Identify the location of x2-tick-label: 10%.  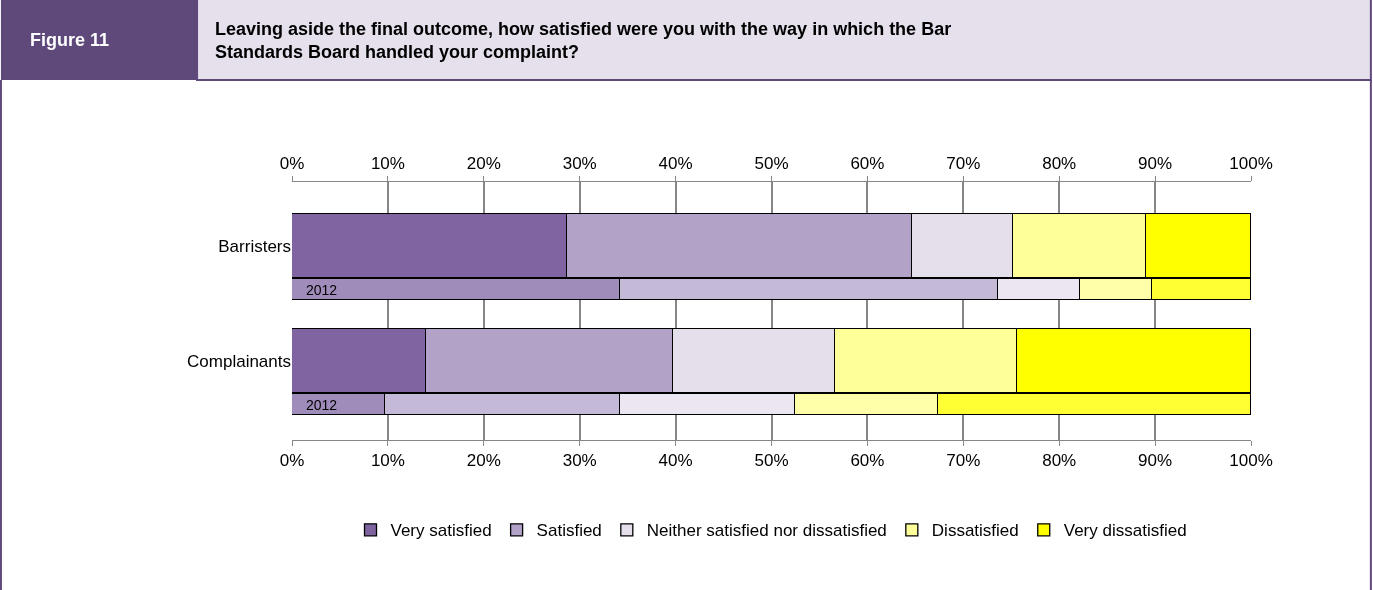
(387, 164).